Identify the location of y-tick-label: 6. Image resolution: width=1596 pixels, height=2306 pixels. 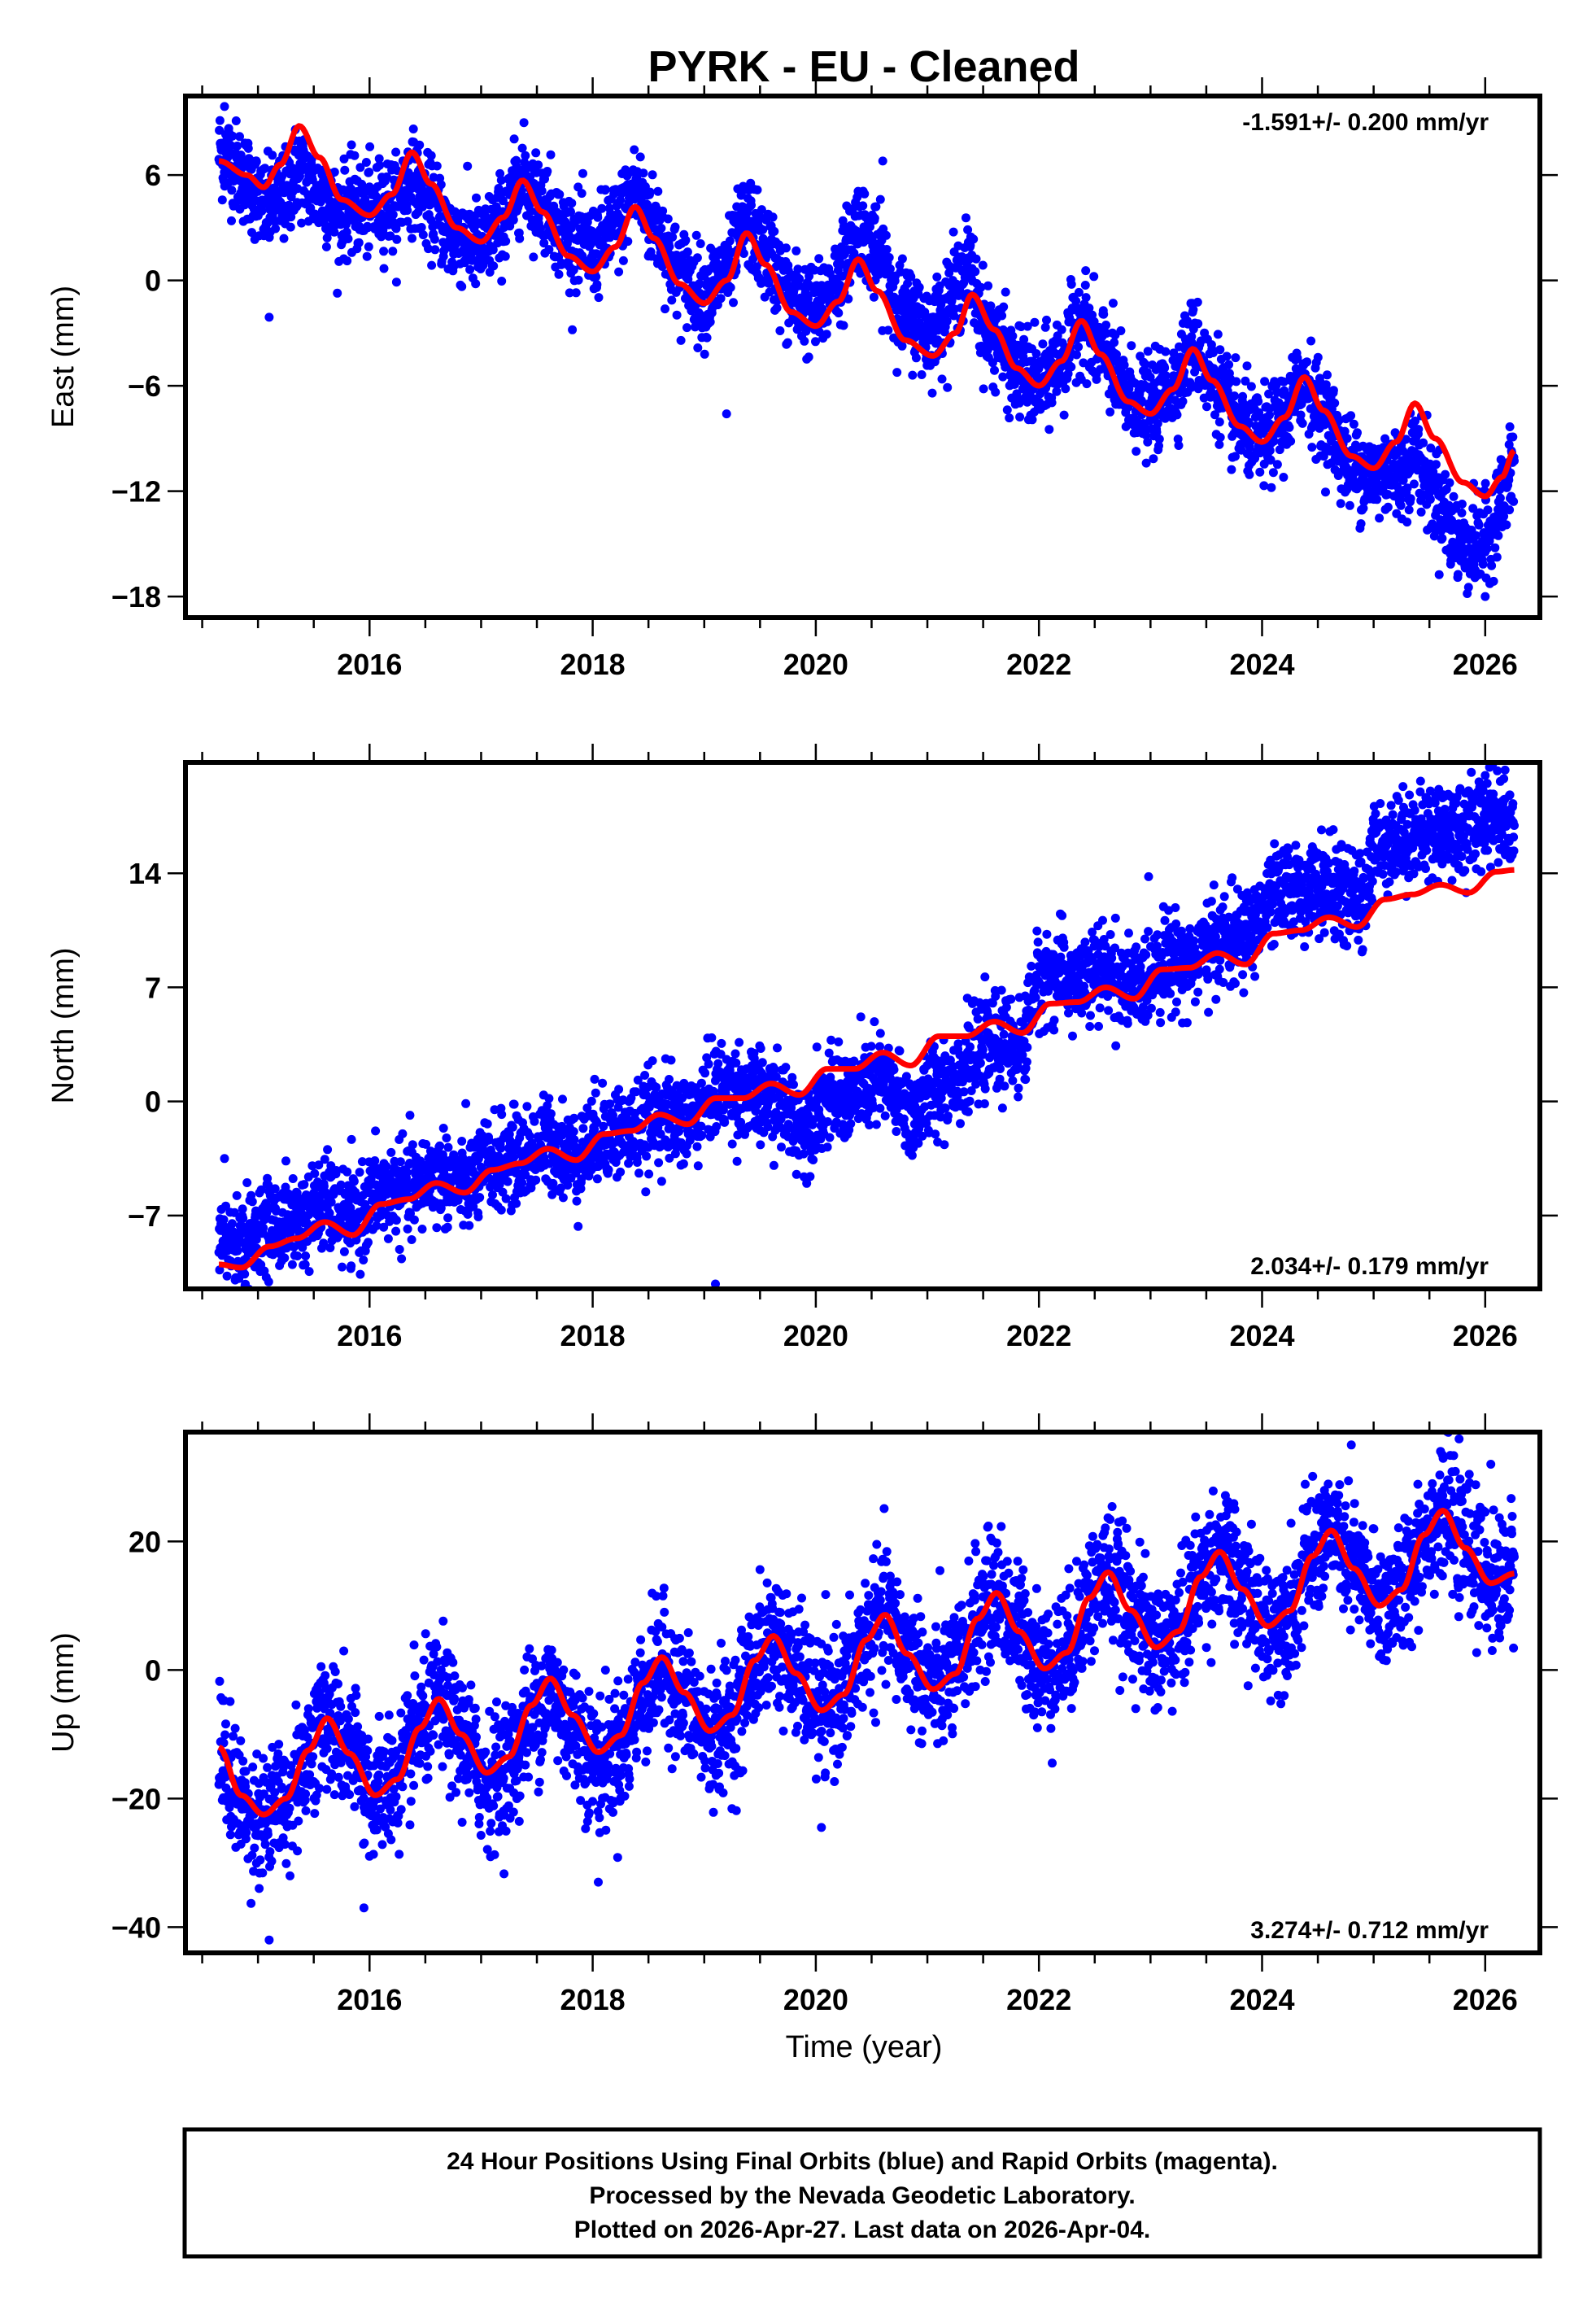
(153, 175).